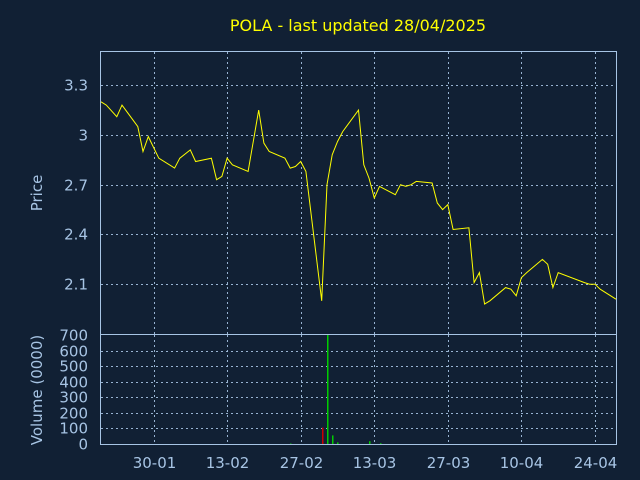  I want to click on volume-y-tick-label: 0, so click(83, 445).